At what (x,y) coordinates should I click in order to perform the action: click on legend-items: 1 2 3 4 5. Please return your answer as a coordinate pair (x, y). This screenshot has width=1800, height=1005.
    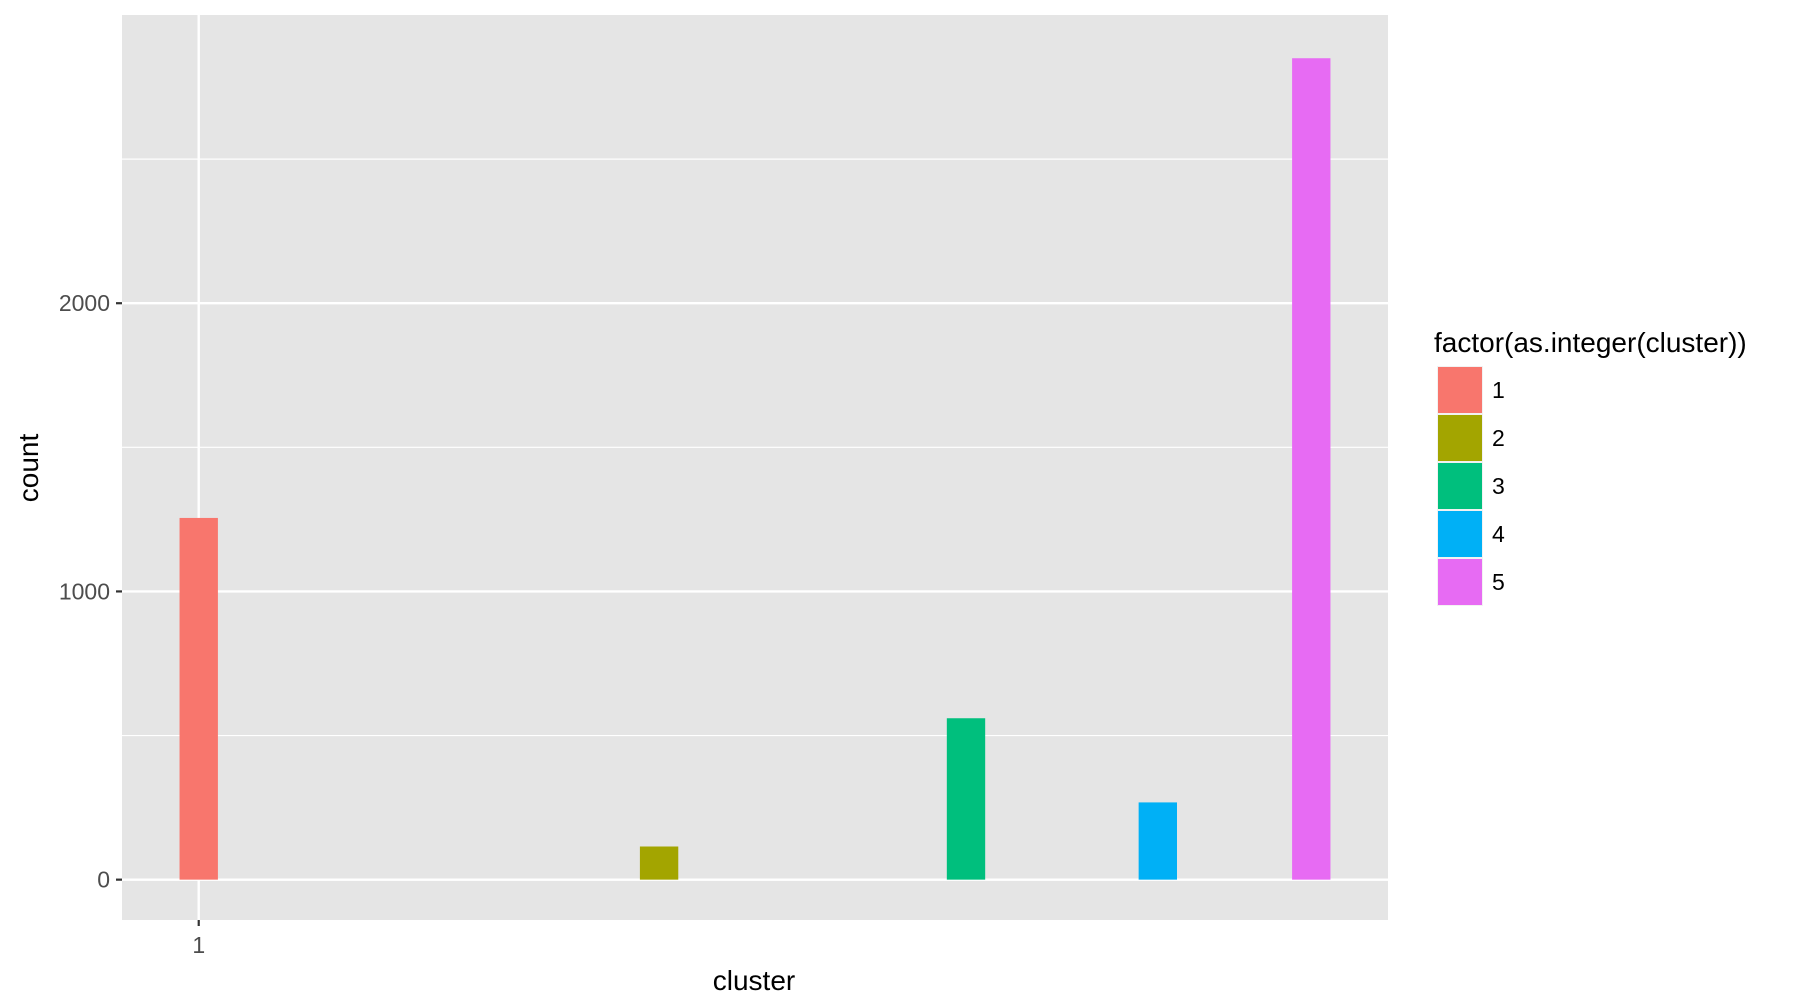
    Looking at the image, I should click on (1471, 486).